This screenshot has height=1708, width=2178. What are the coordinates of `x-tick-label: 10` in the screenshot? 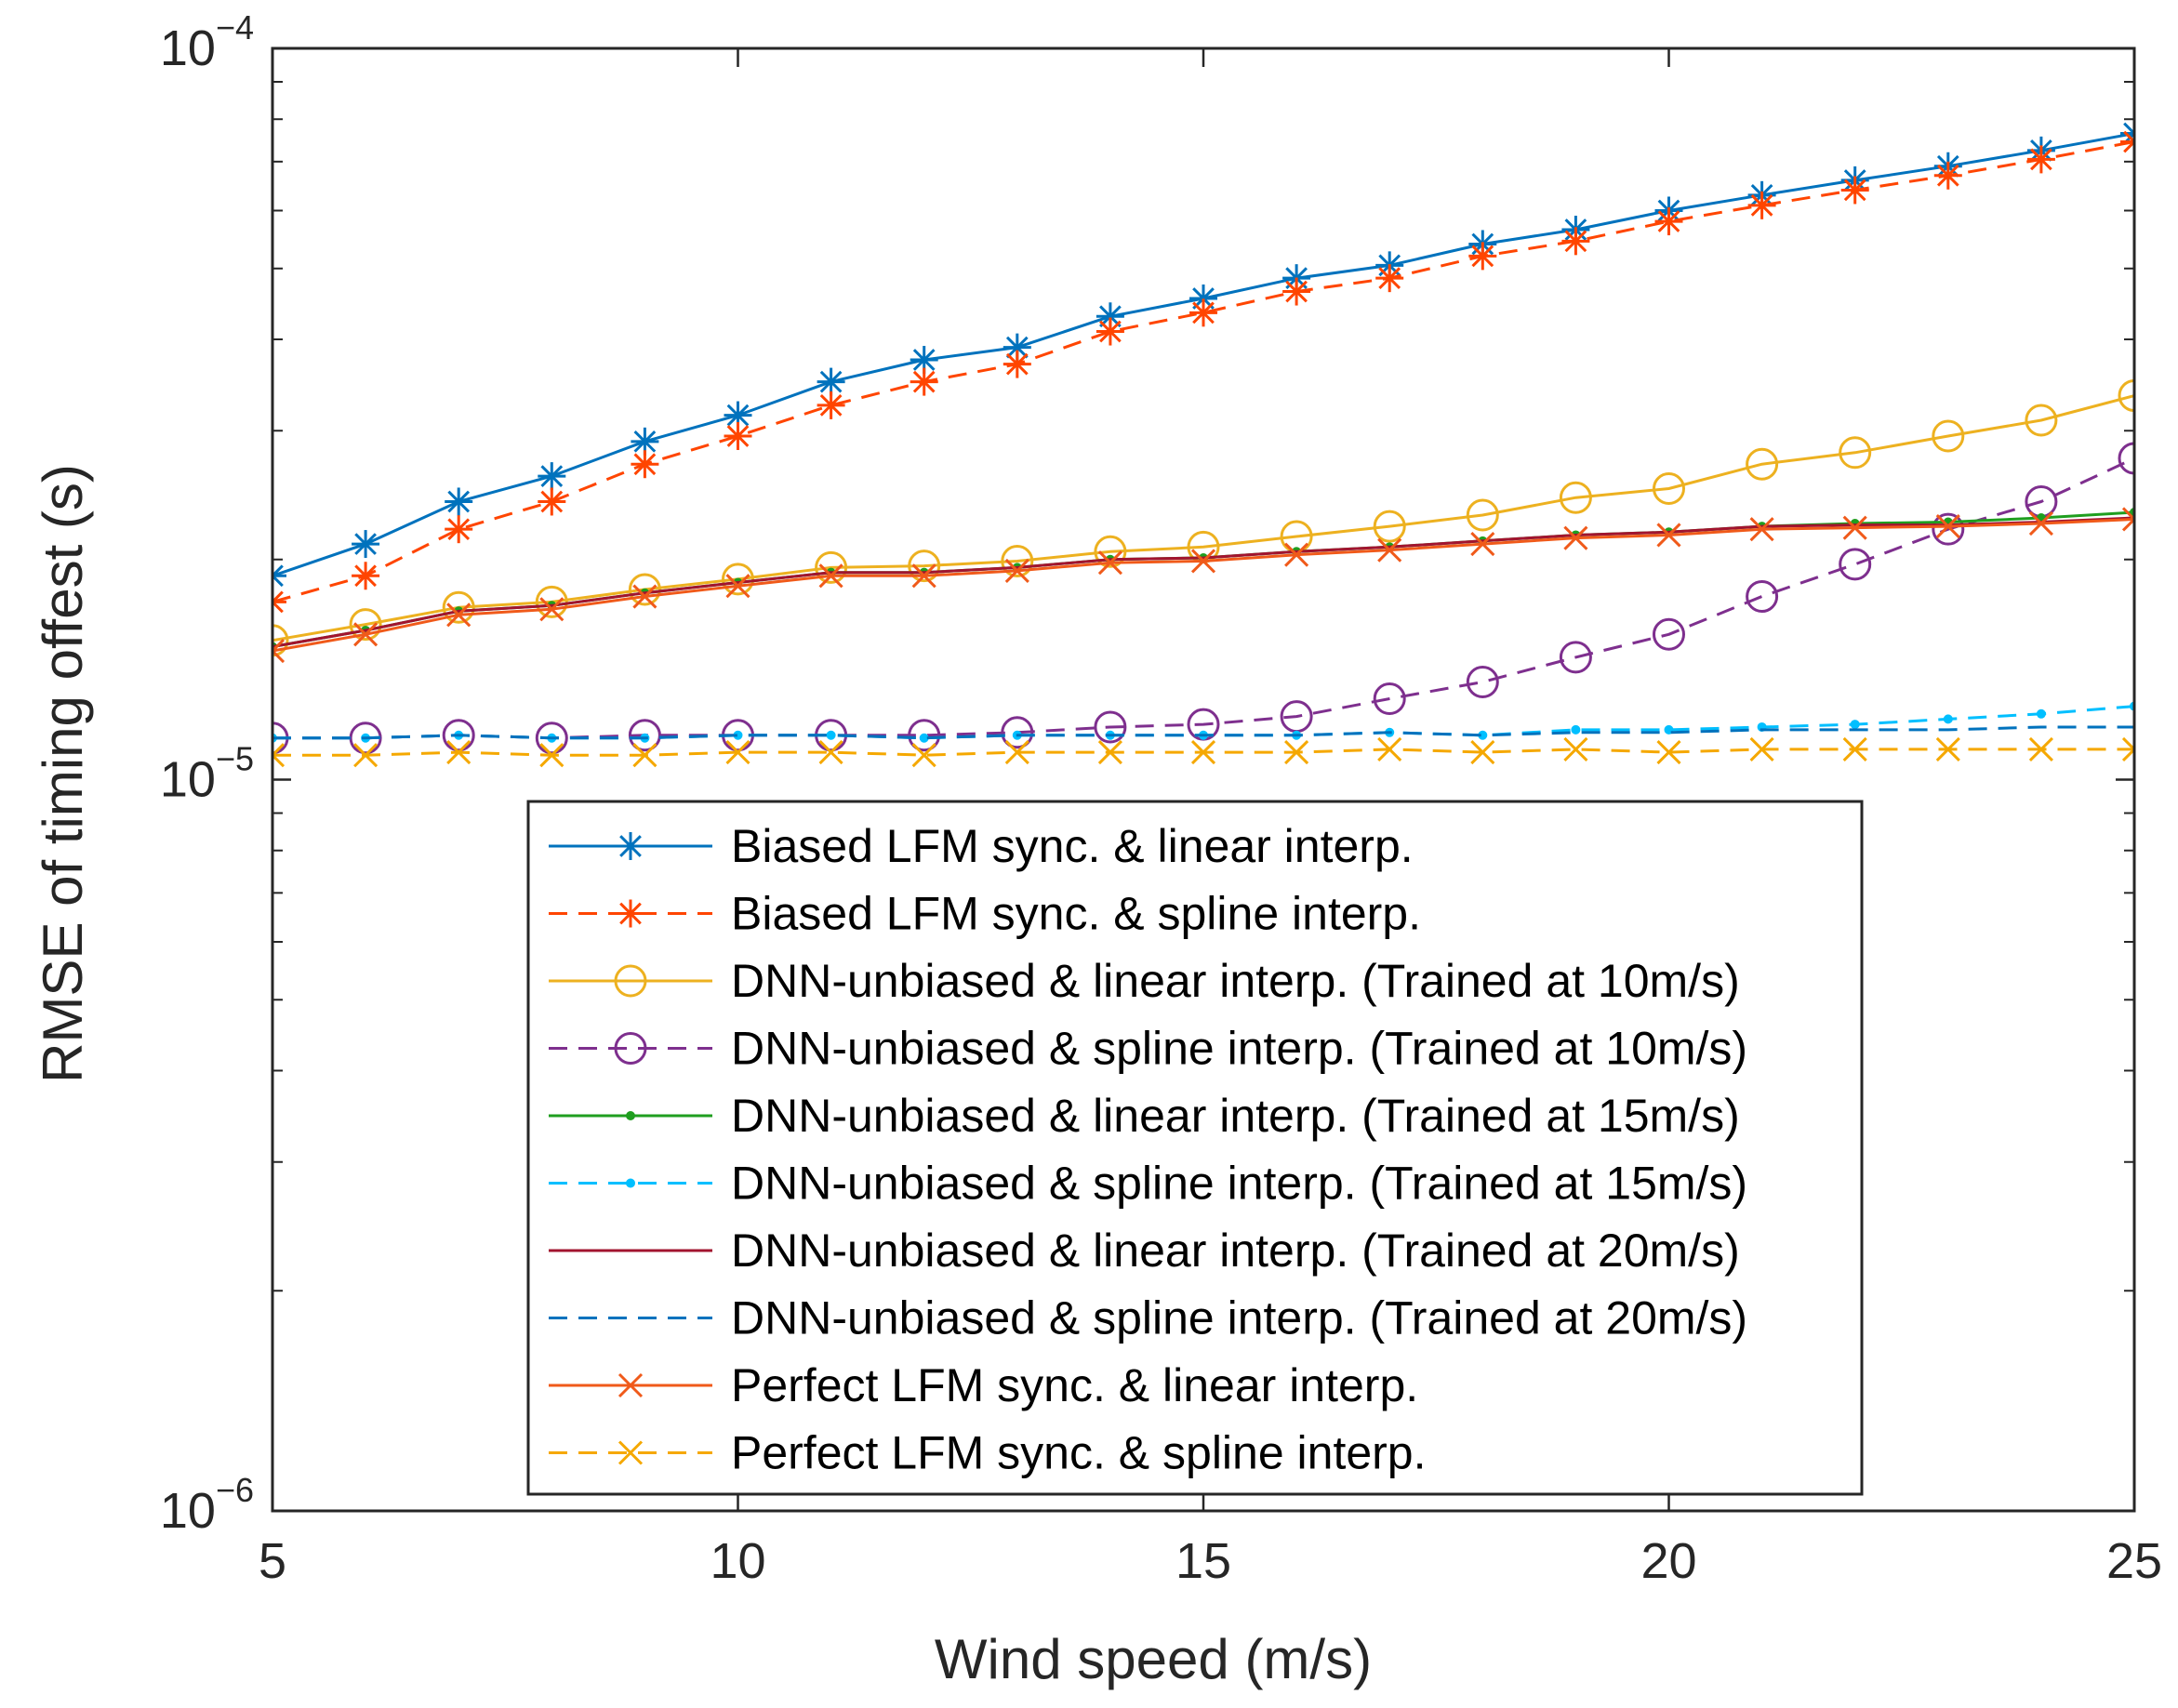 It's located at (737, 1561).